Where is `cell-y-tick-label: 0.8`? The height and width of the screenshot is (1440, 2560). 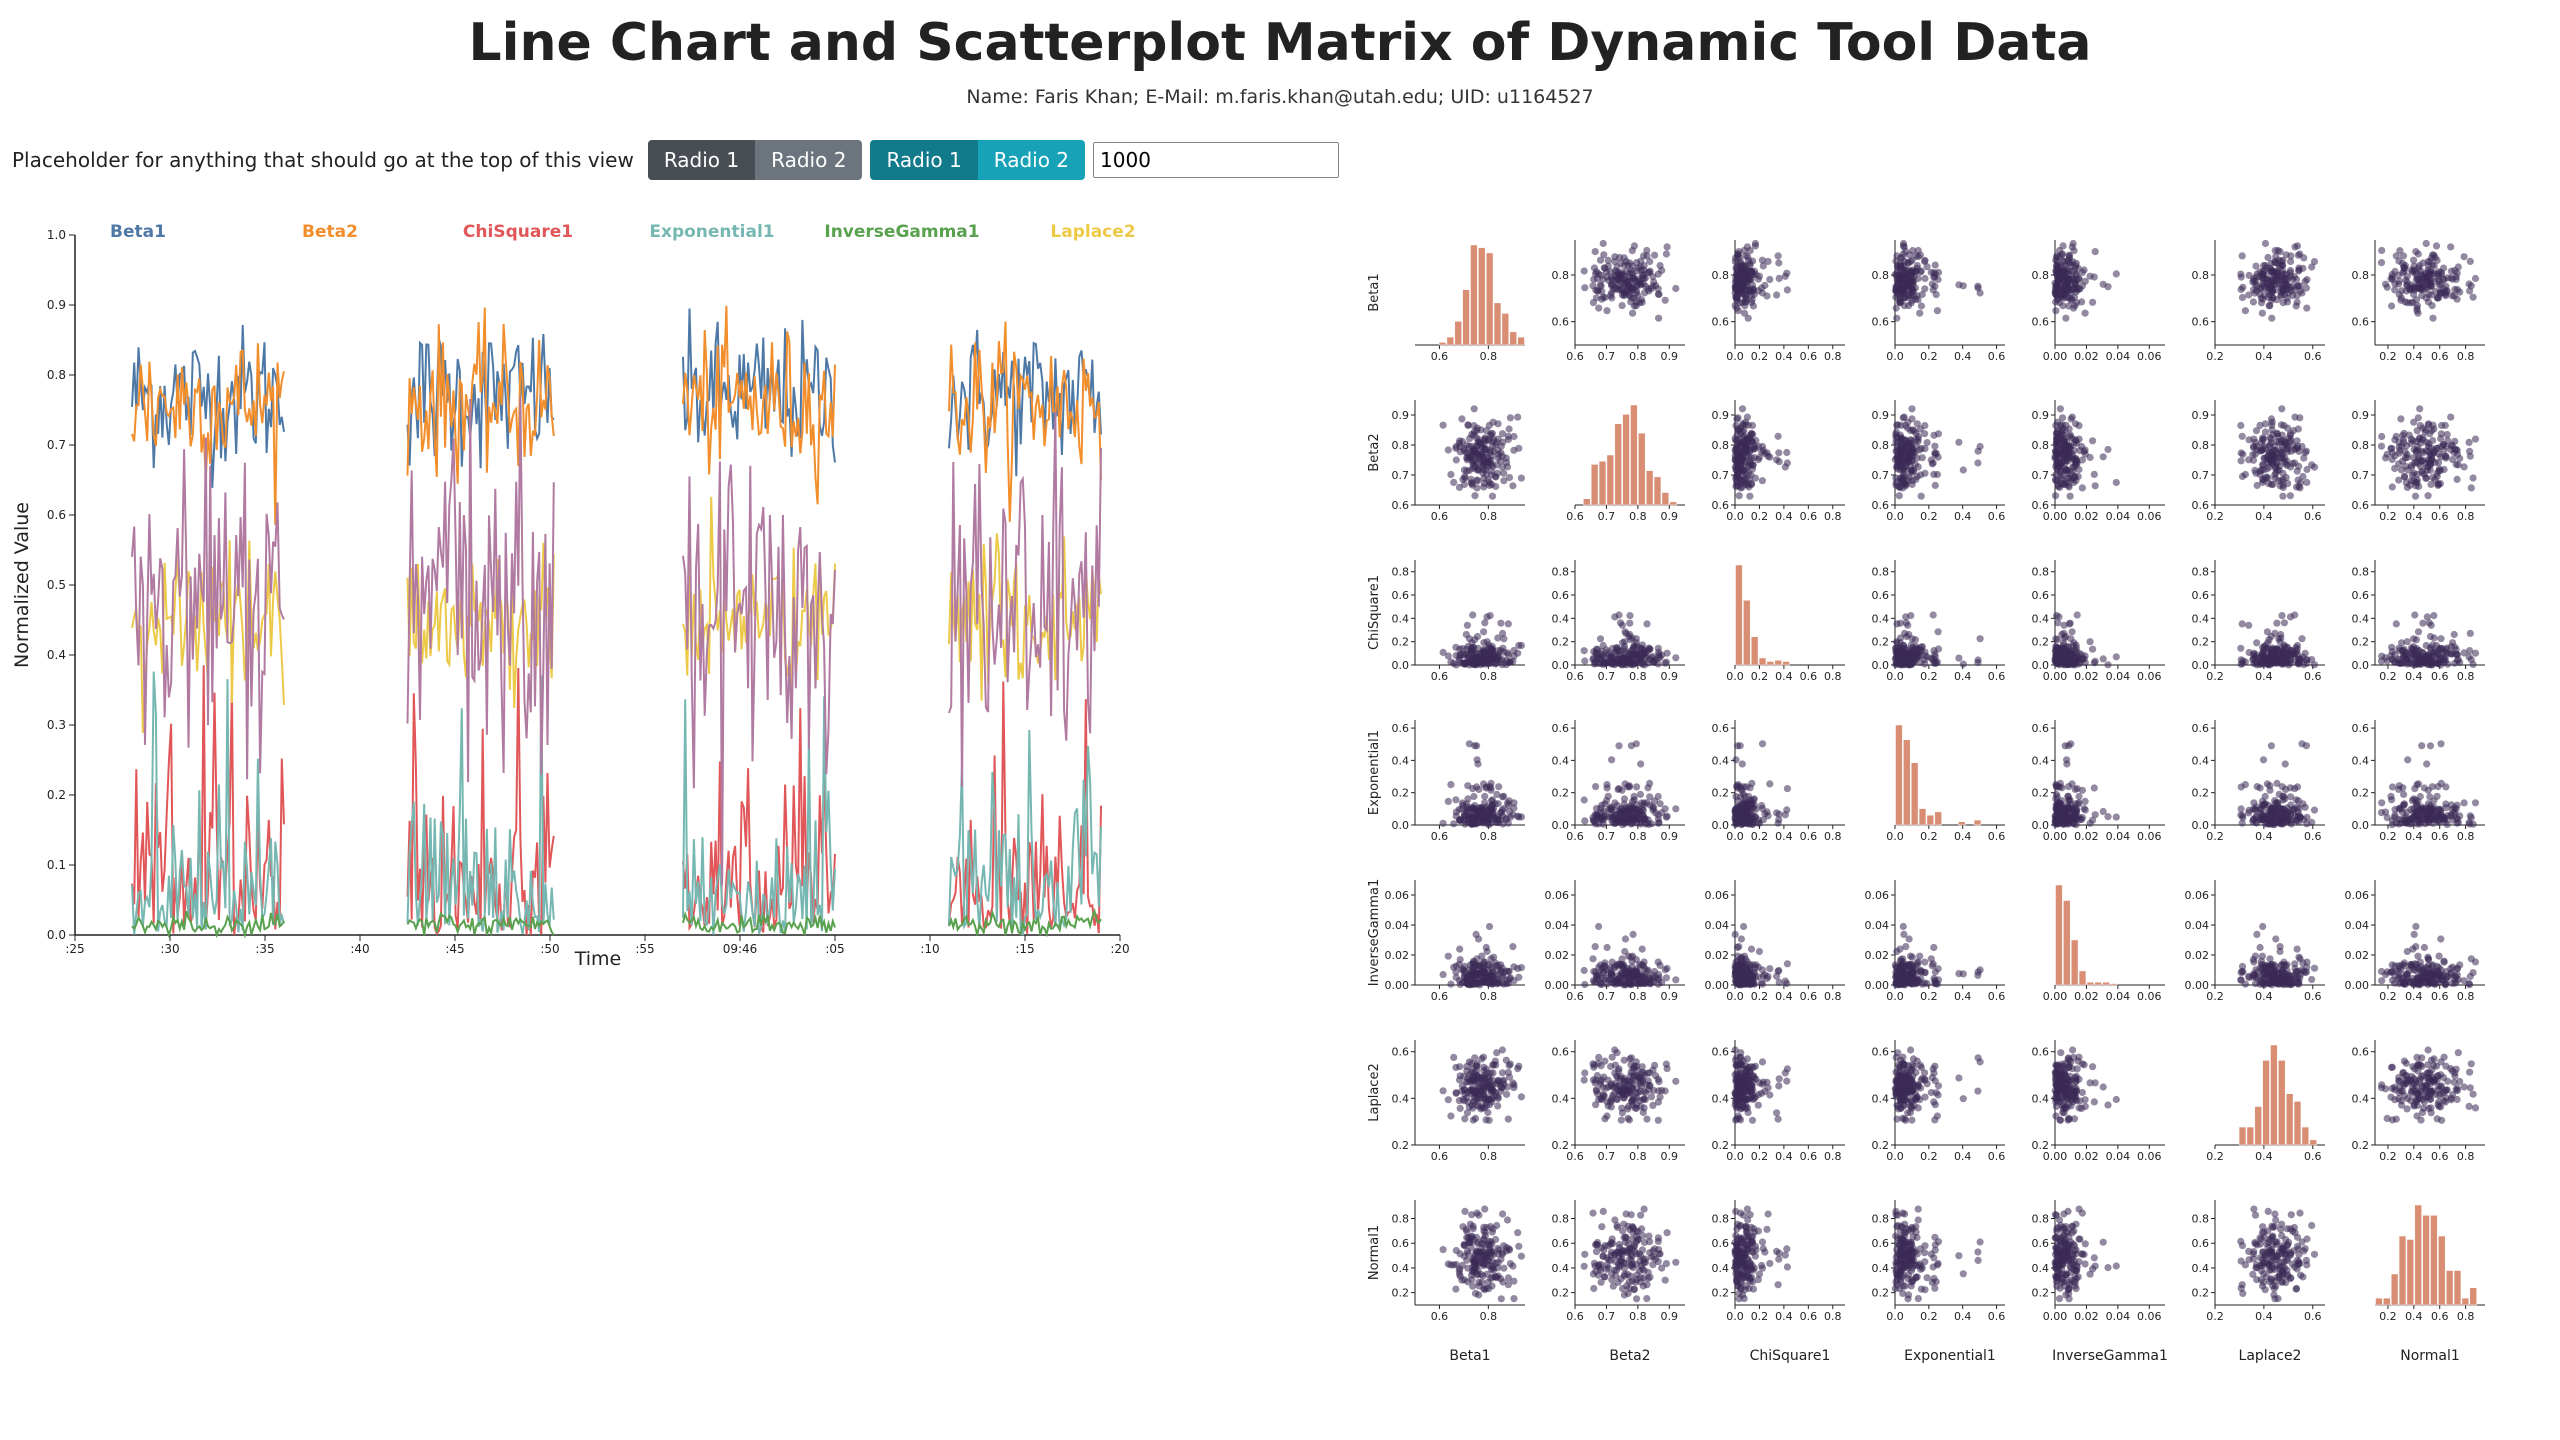
cell-y-tick-label: 0.8 is located at coordinates (1561, 275).